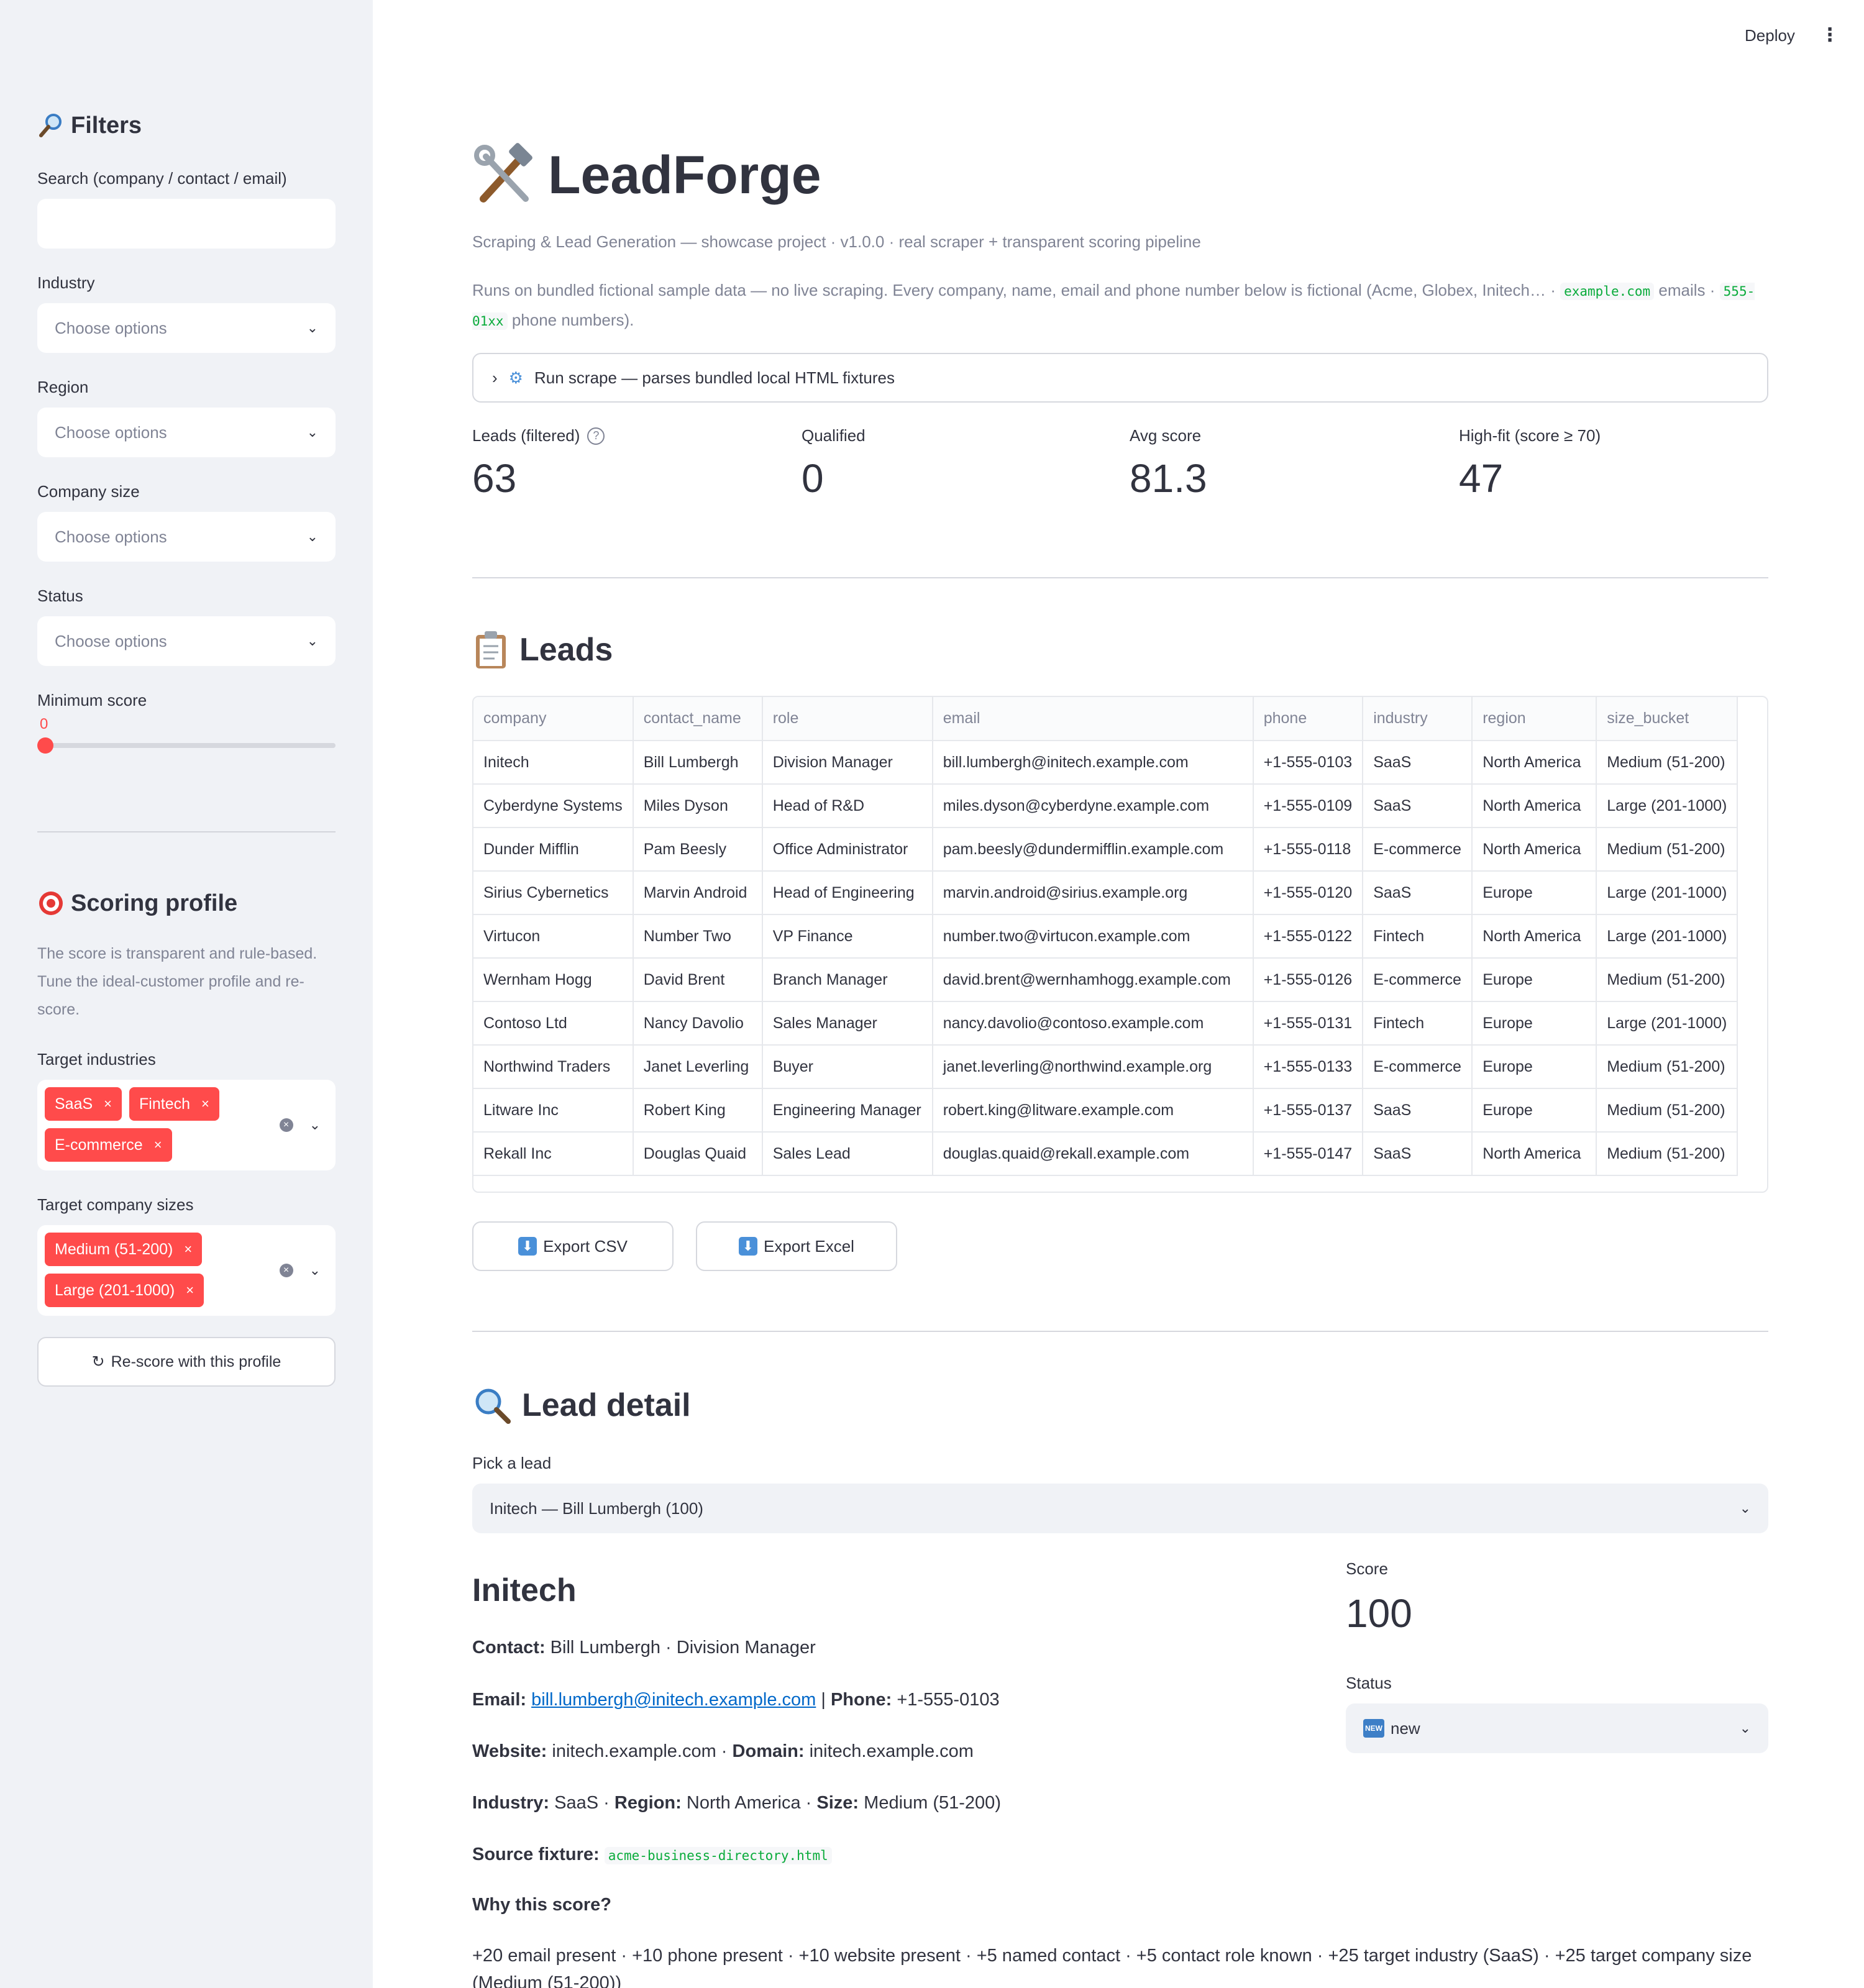 Image resolution: width=1864 pixels, height=1988 pixels. I want to click on table-cell: bill.lumbergh@initech.example.com, so click(1093, 763).